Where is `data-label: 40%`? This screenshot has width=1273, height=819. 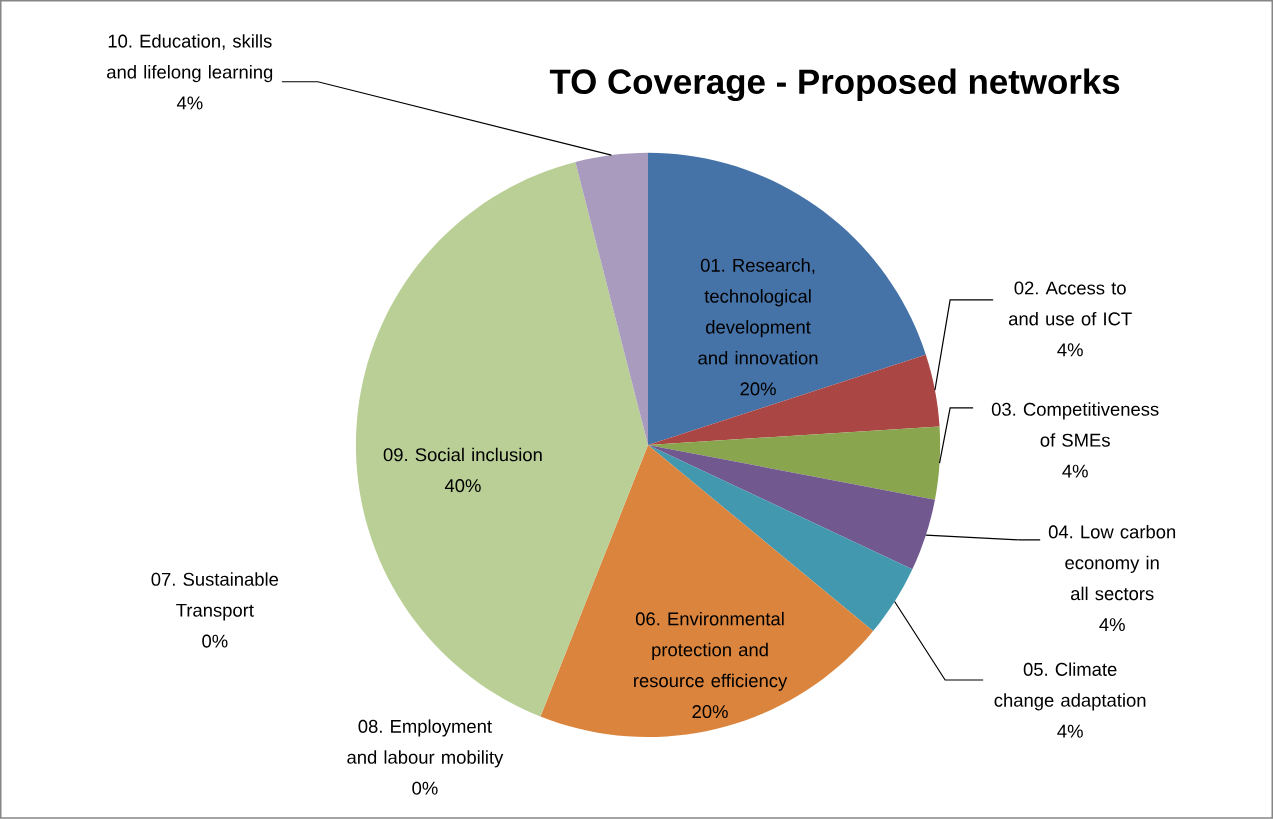
data-label: 40% is located at coordinates (462, 486).